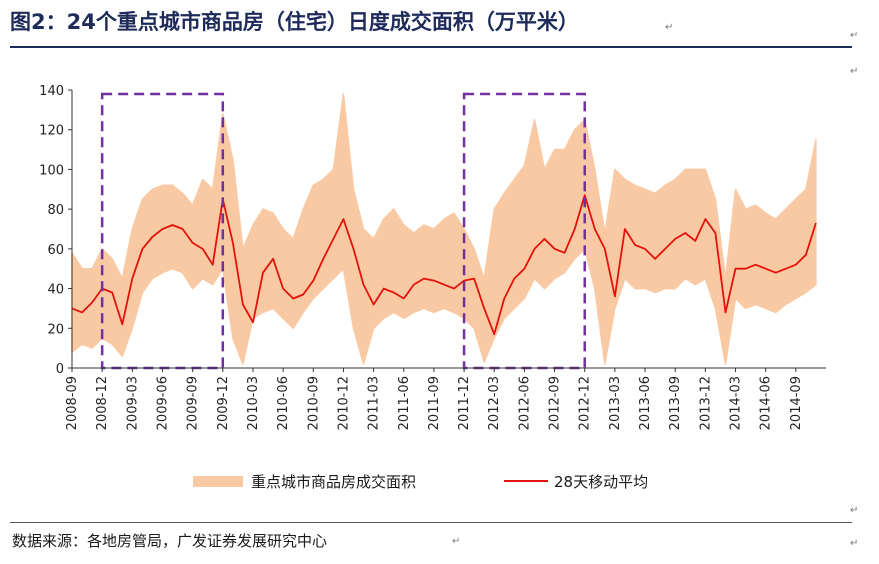  Describe the element at coordinates (555, 403) in the screenshot. I see `x-tick-label: 2012-09` at that location.